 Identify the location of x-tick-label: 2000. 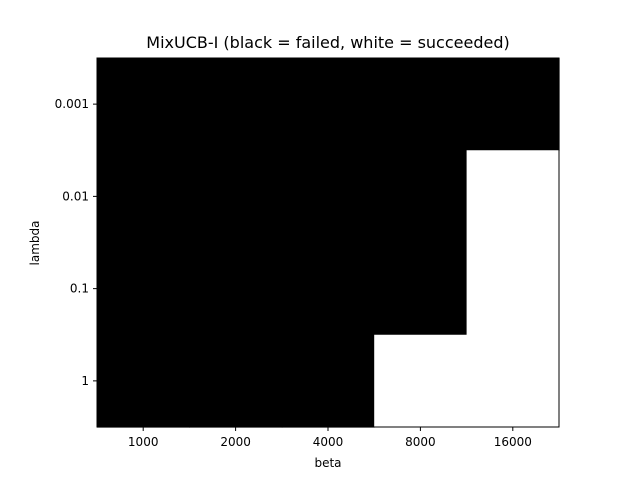
(235, 442).